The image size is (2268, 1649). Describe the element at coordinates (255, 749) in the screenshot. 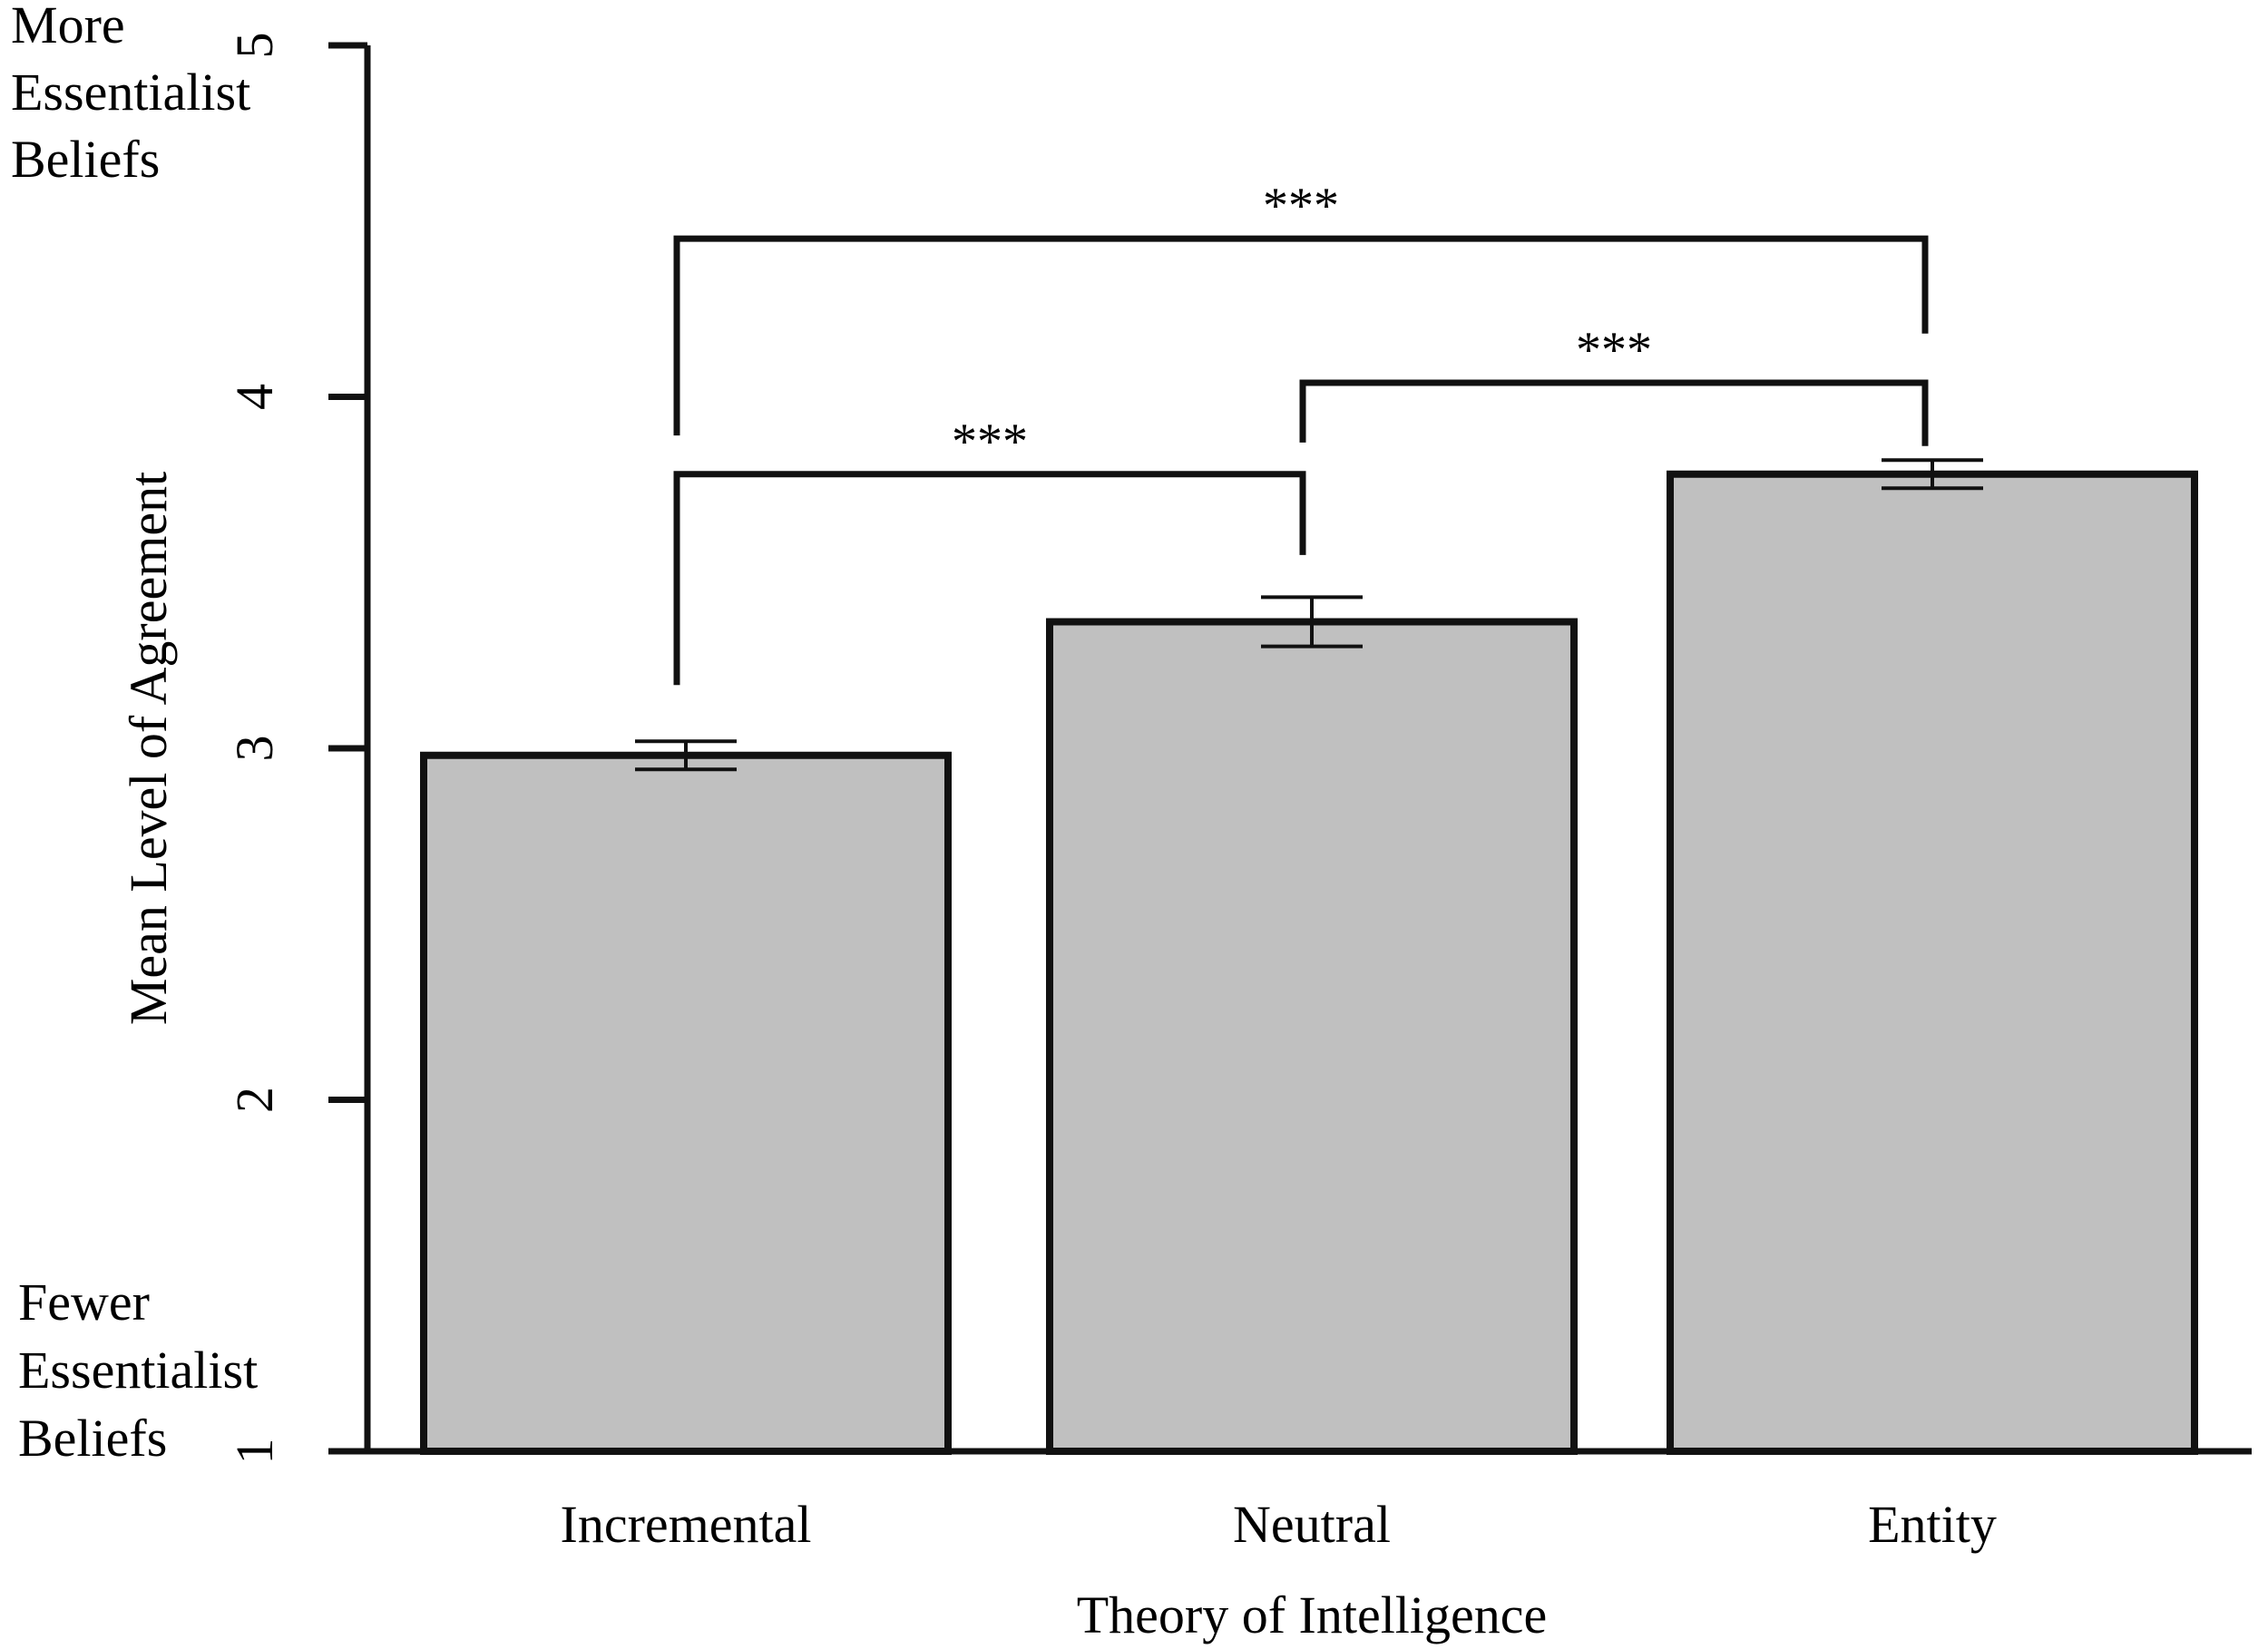

I see `y-tick-label-3: 3` at that location.